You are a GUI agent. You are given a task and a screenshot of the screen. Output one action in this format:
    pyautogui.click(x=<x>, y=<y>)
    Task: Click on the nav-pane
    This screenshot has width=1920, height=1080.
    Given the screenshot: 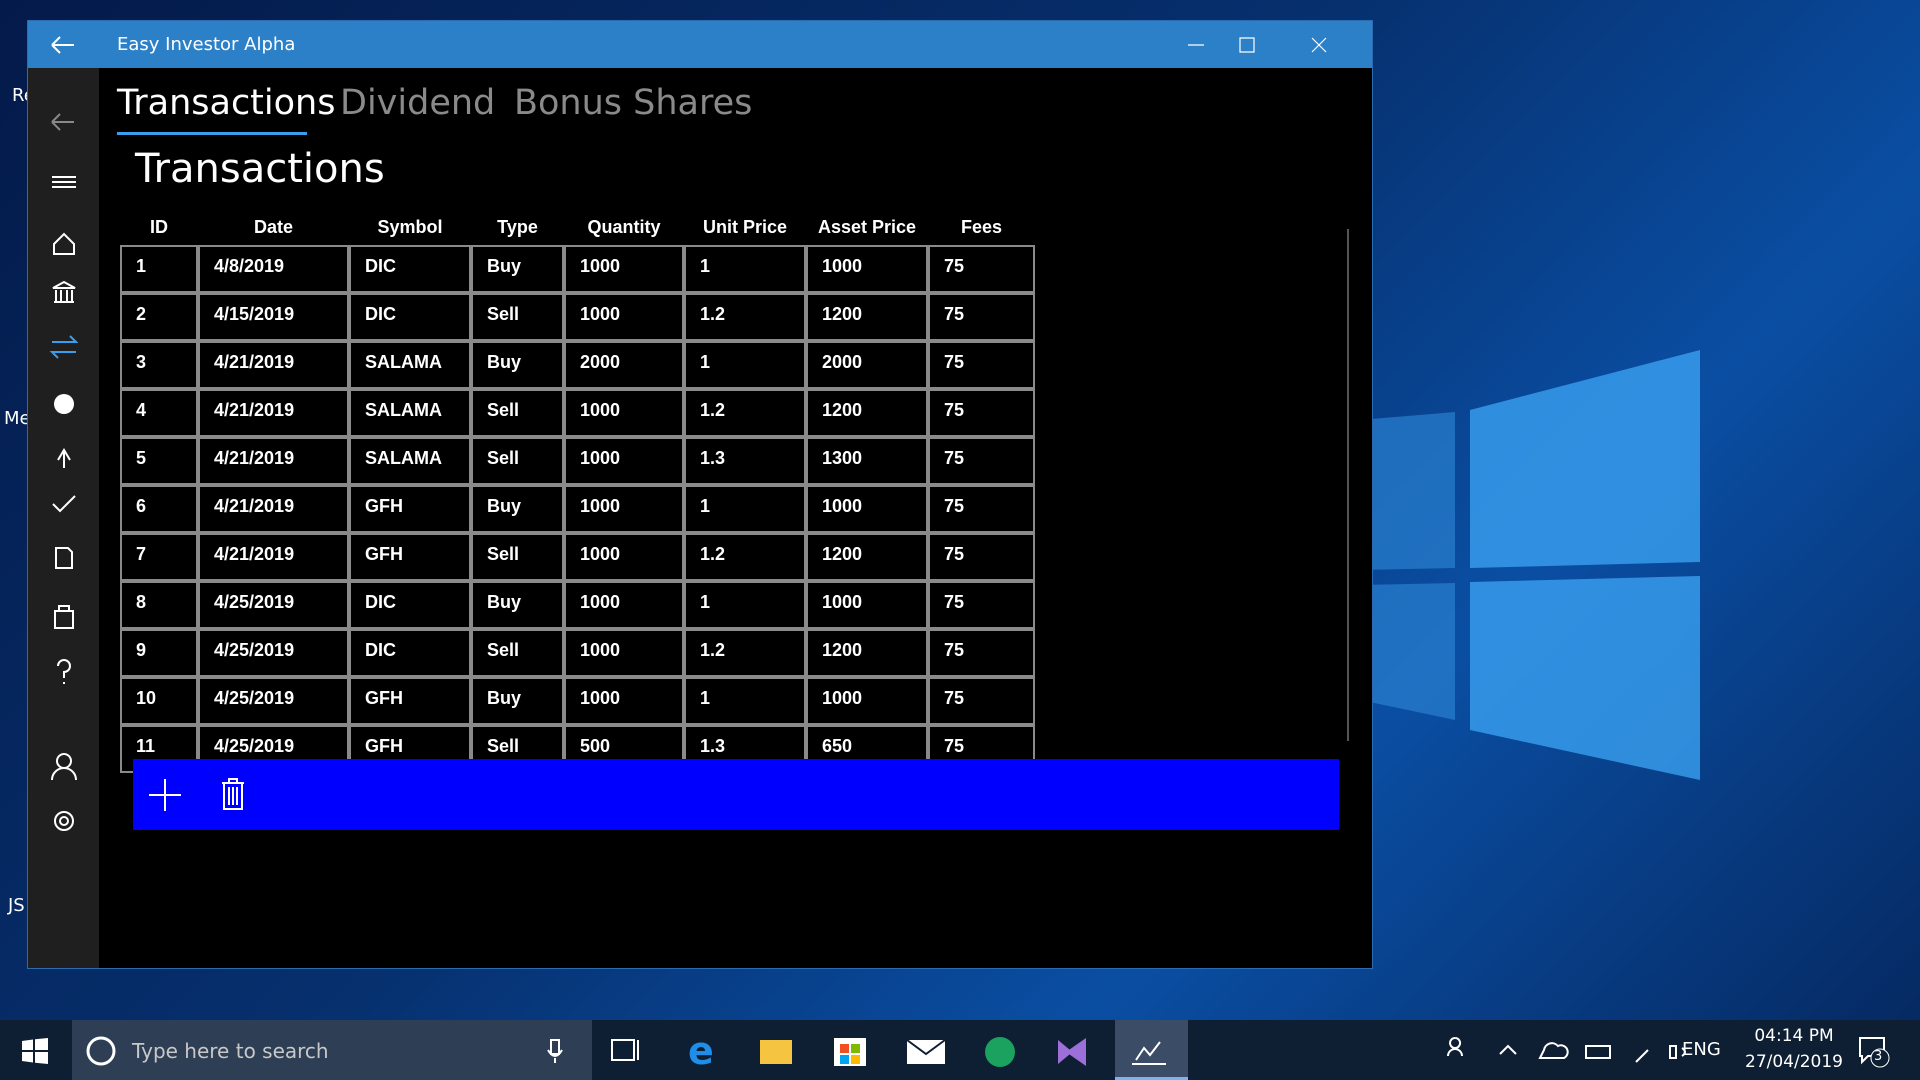 What is the action you would take?
    pyautogui.click(x=63, y=518)
    